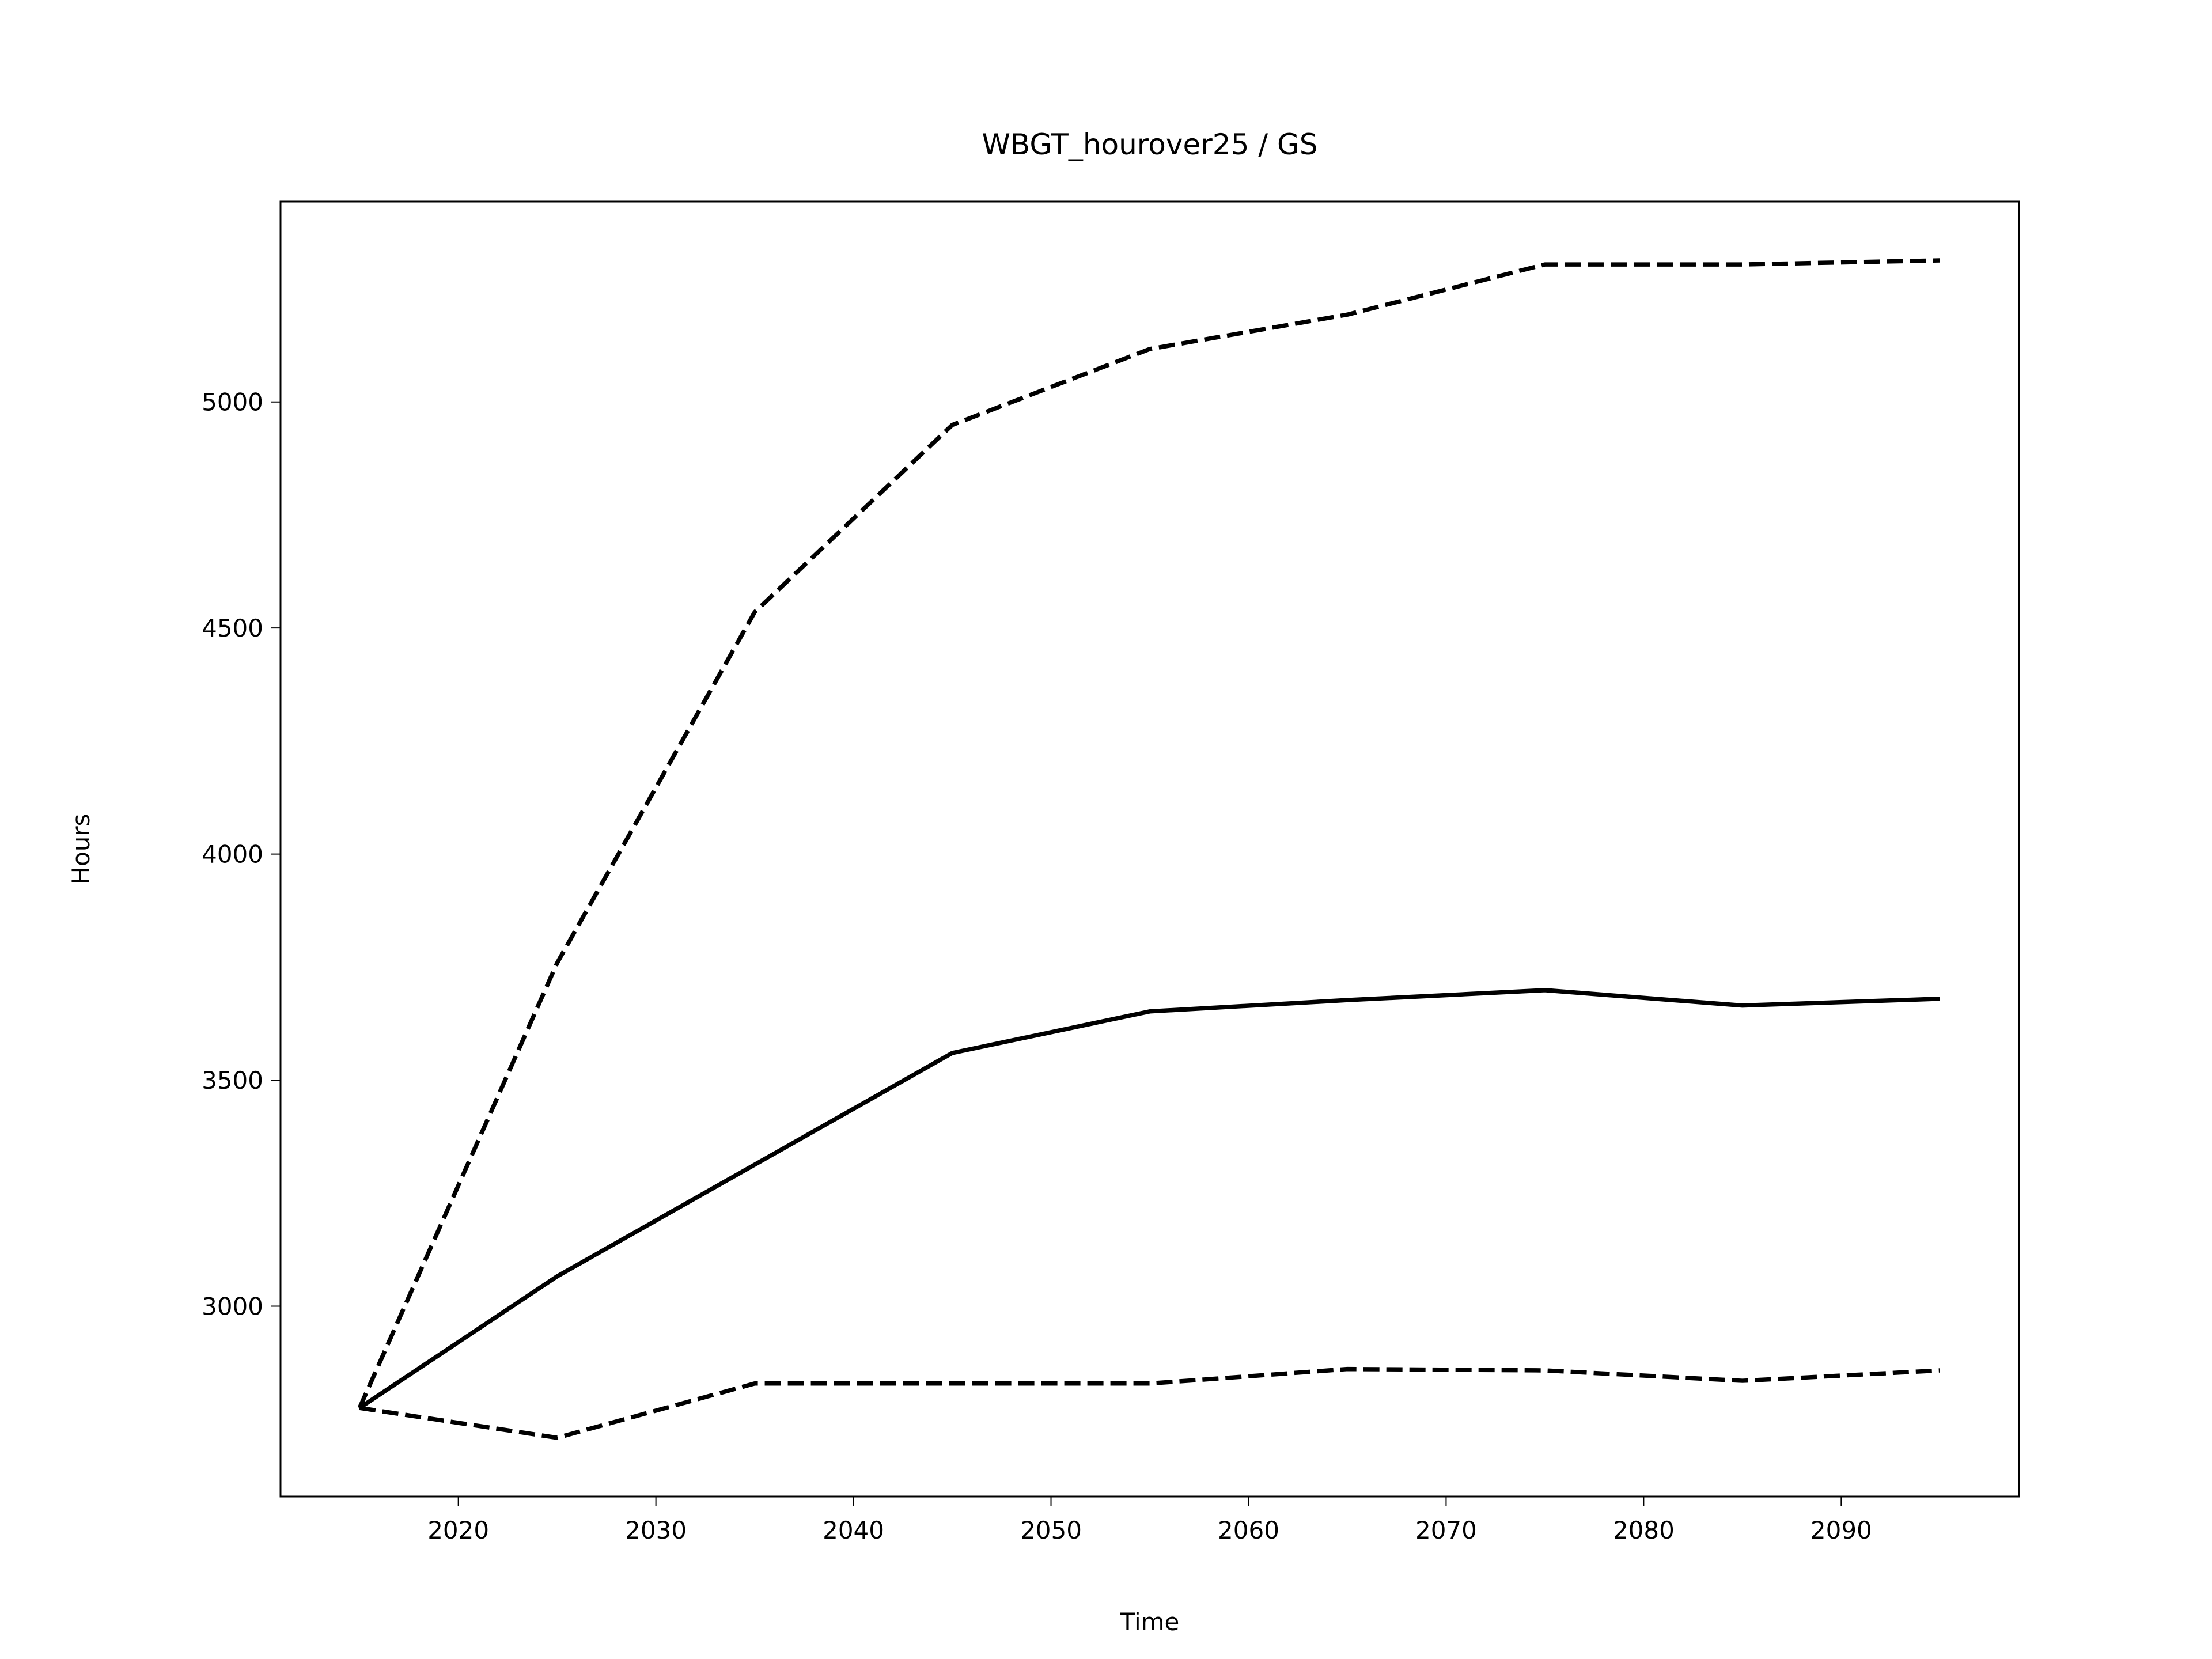 The height and width of the screenshot is (1659, 2212). Describe the element at coordinates (81, 848) in the screenshot. I see `y-axis-label: Hours` at that location.